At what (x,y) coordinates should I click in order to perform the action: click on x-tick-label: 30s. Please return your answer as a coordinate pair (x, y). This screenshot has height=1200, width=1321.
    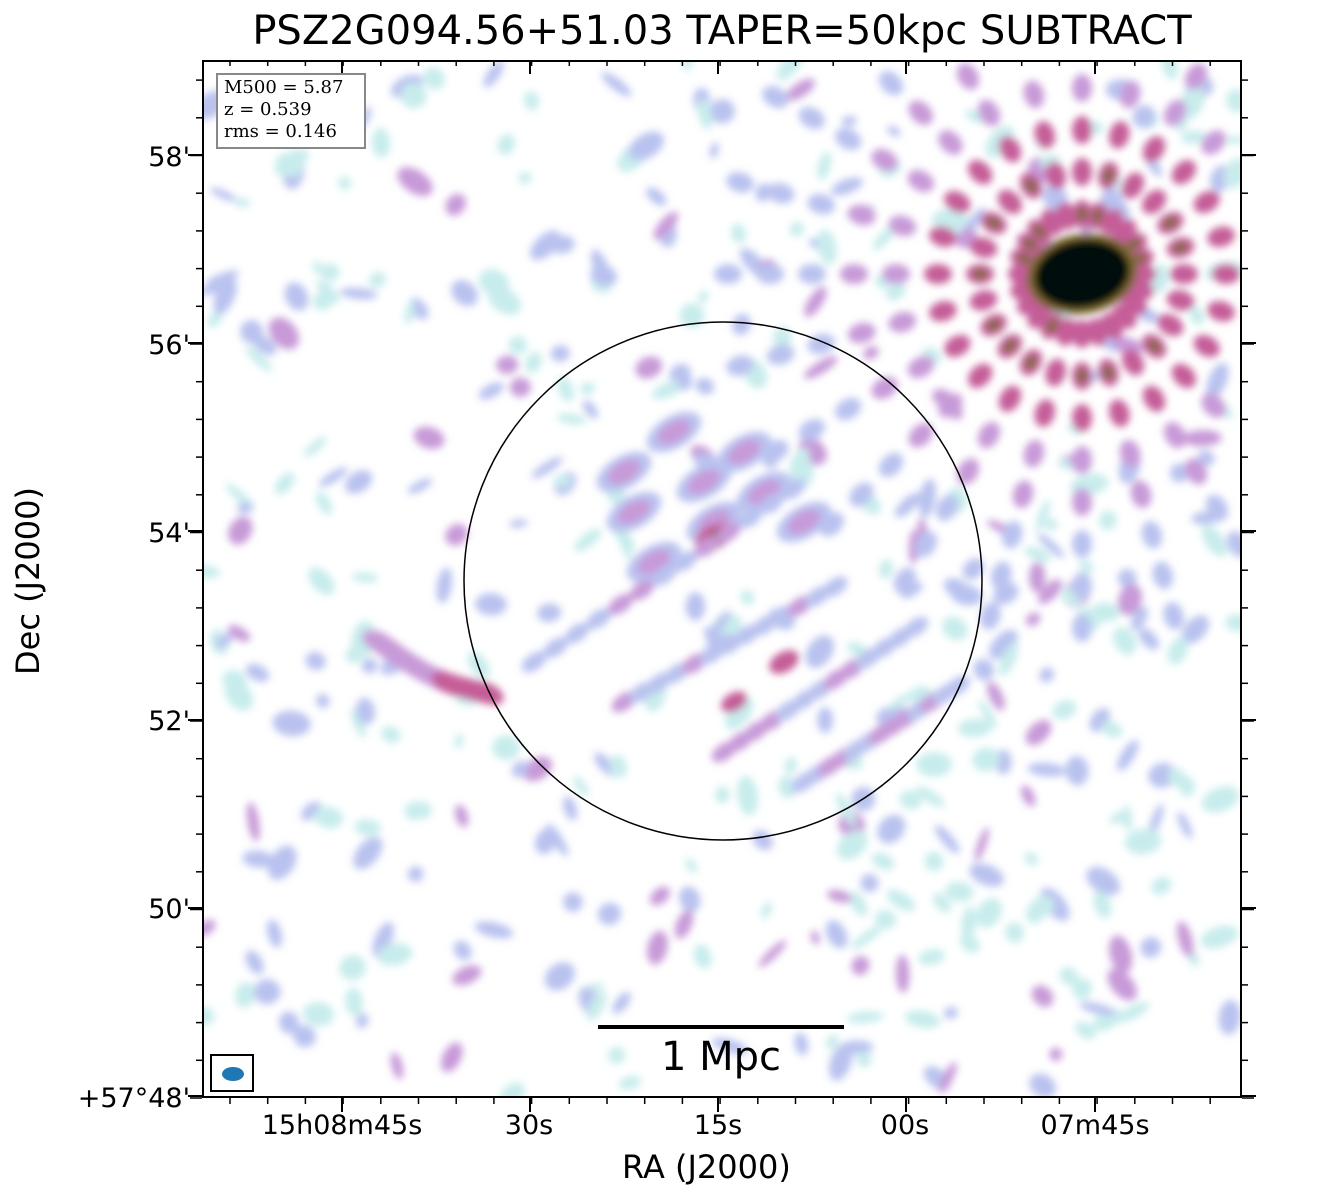
    Looking at the image, I should click on (529, 1125).